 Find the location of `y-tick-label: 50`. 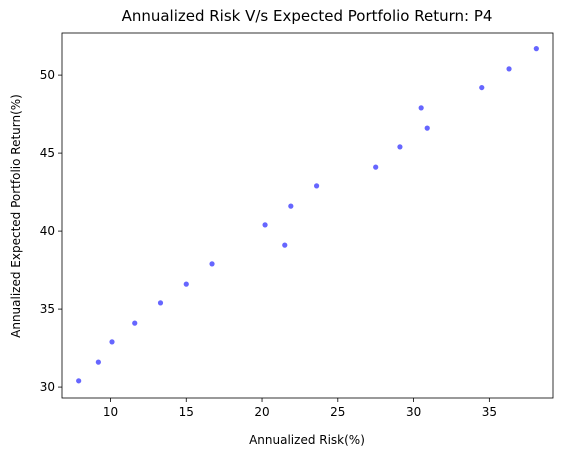

y-tick-label: 50 is located at coordinates (47, 75).